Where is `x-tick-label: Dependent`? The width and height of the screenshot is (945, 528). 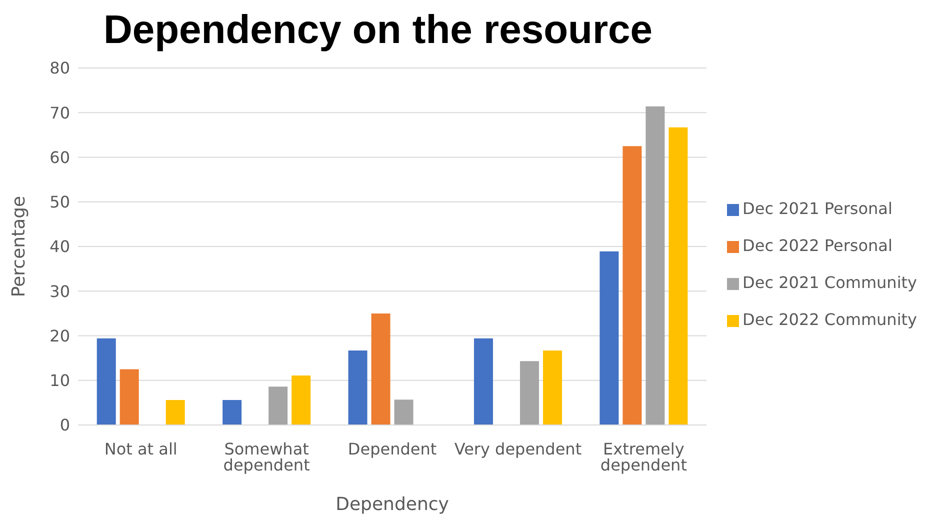 x-tick-label: Dependent is located at coordinates (392, 448).